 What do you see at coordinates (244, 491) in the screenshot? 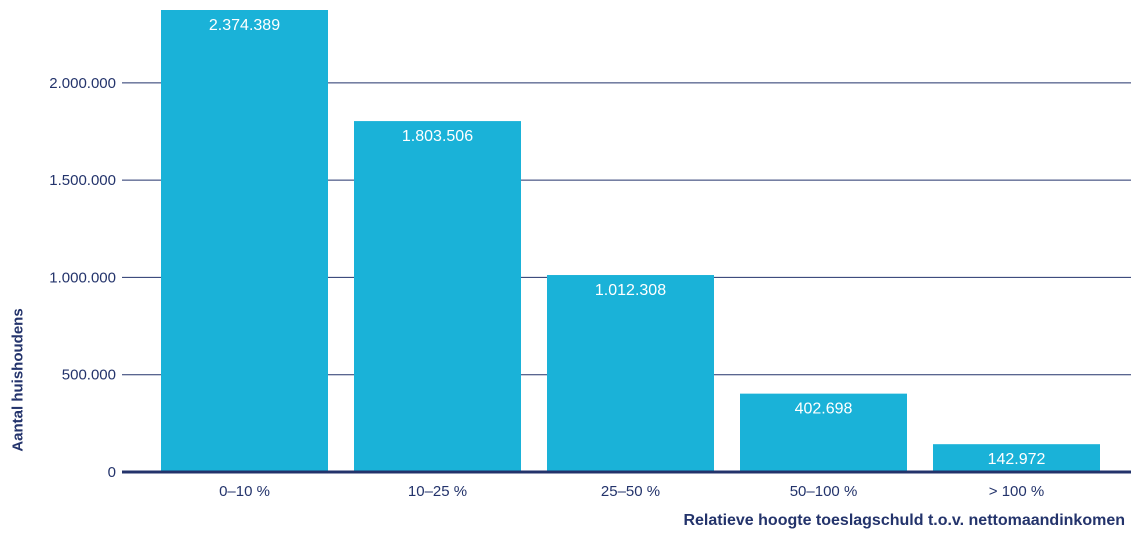
I see `x-tick-label: 0–10 %` at bounding box center [244, 491].